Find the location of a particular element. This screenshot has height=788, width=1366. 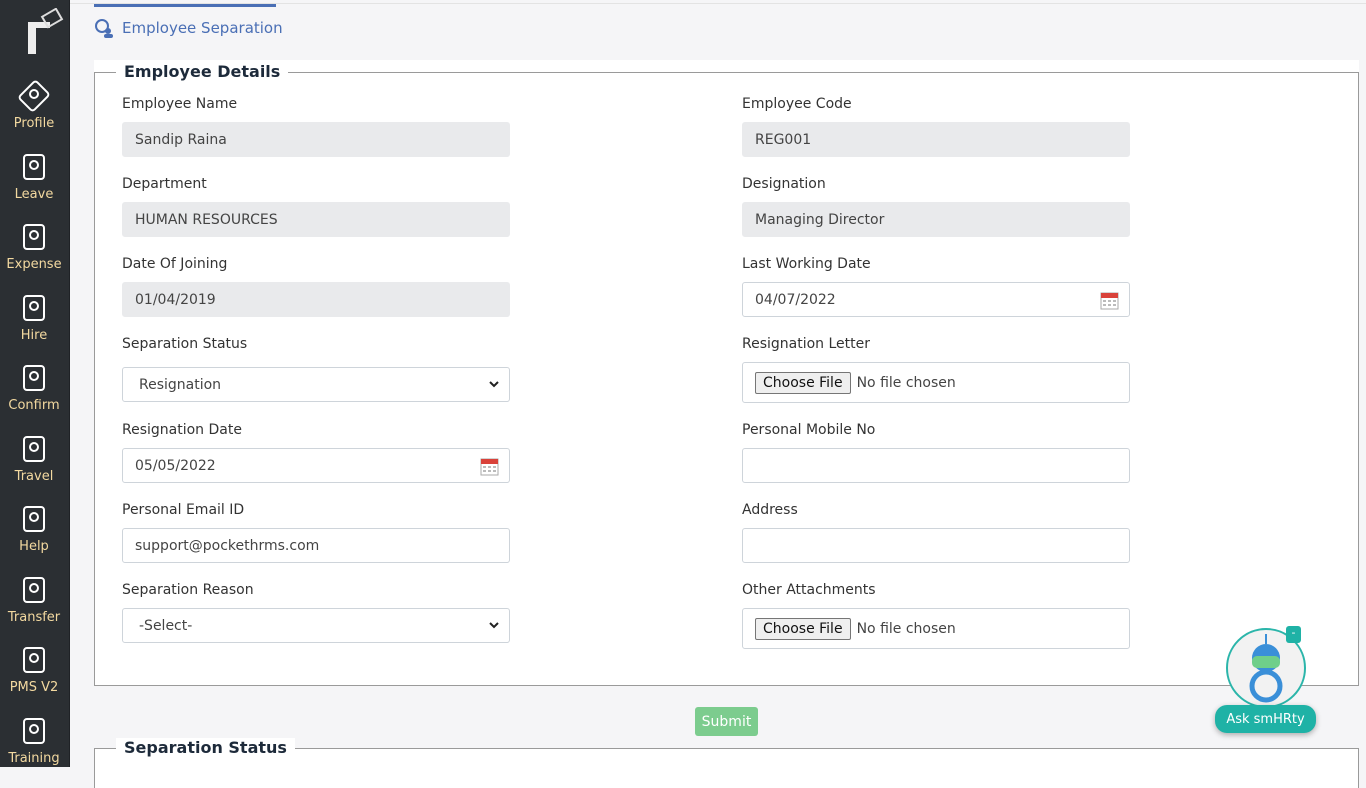

sidebar-item-label: Transfer is located at coordinates (34, 617).